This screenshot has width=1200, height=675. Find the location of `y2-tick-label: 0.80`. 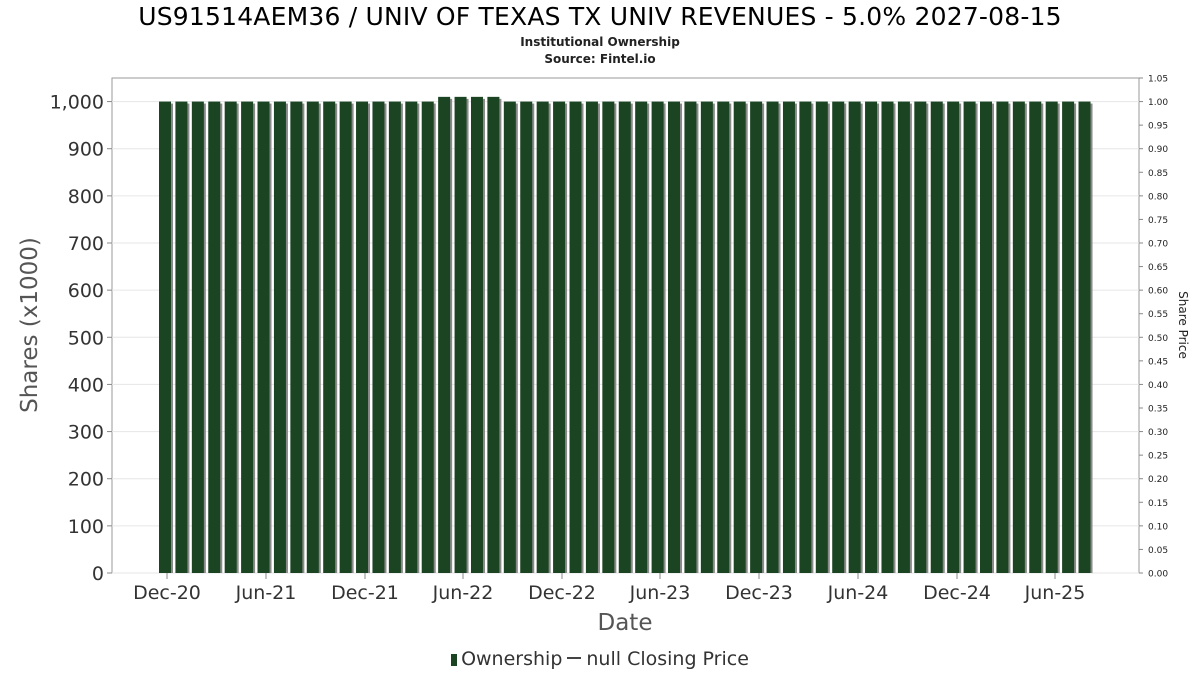

y2-tick-label: 0.80 is located at coordinates (1158, 197).